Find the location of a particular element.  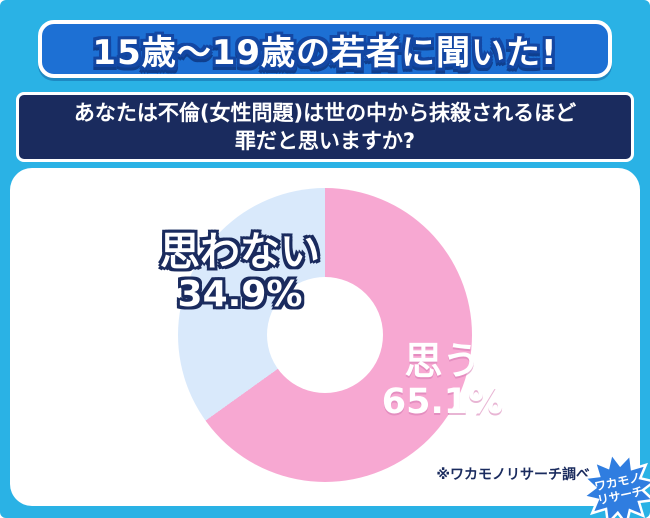

answer-no-percentage: 34.9% is located at coordinates (240, 294).